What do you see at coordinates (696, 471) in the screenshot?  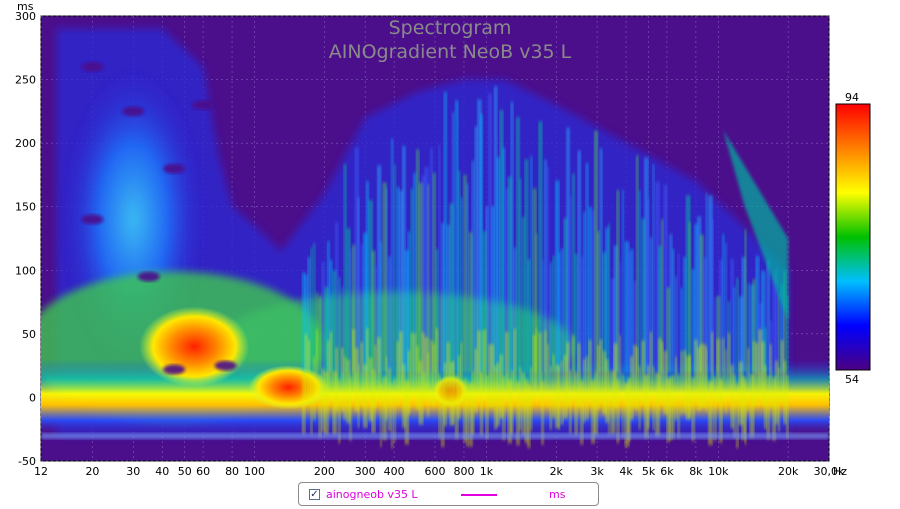 I see `x-tick-label: 8k` at bounding box center [696, 471].